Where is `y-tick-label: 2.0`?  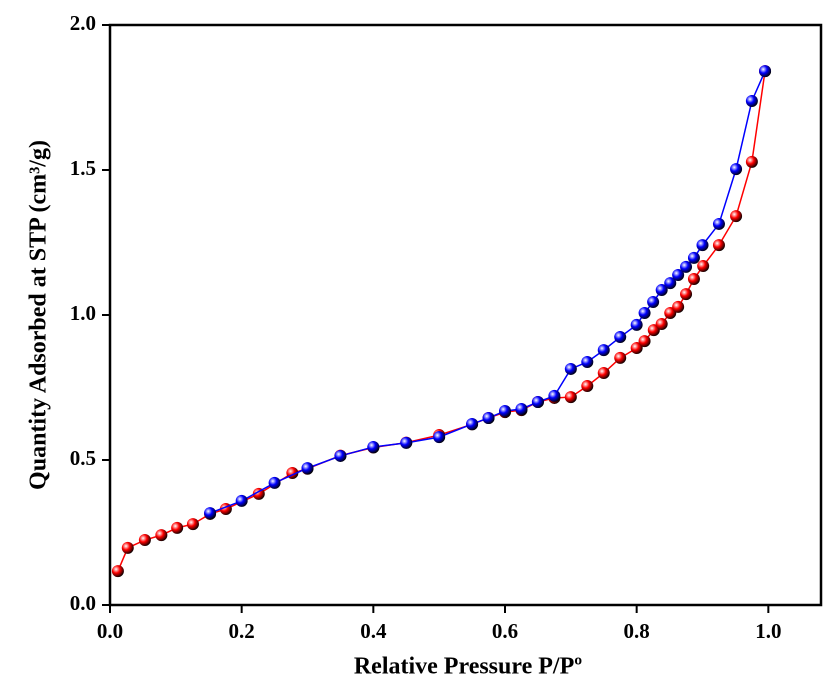
y-tick-label: 2.0 is located at coordinates (83, 23).